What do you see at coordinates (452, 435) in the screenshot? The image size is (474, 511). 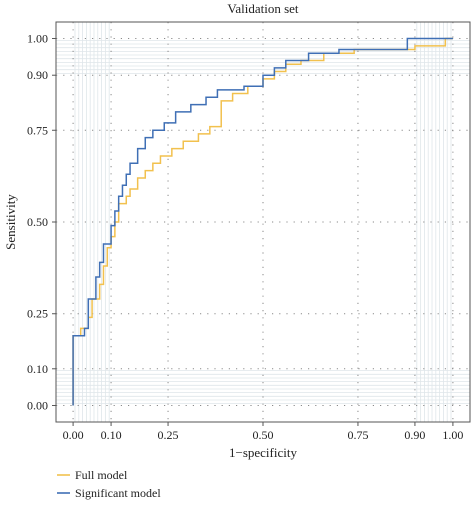 I see `x-tick-label: 1.00` at bounding box center [452, 435].